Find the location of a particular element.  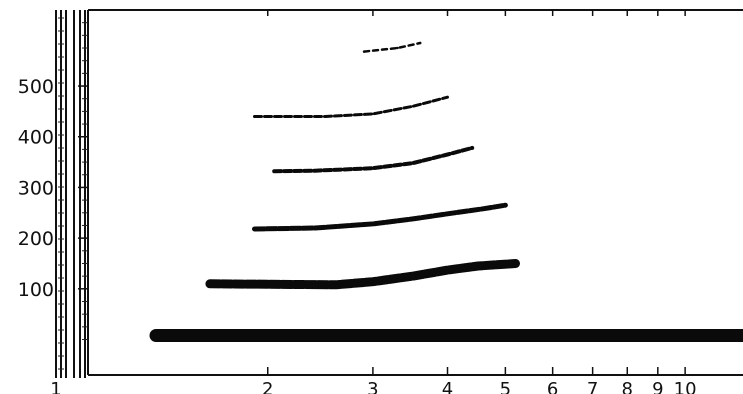

x-tick-label: 2 is located at coordinates (267, 386).